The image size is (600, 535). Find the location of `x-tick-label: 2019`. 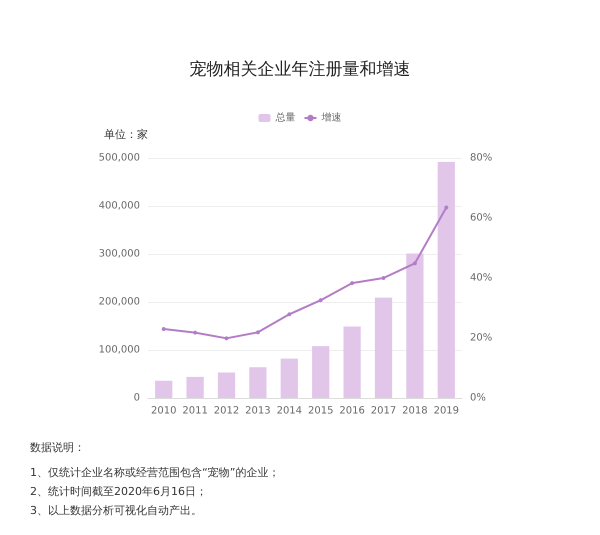

x-tick-label: 2019 is located at coordinates (447, 411).